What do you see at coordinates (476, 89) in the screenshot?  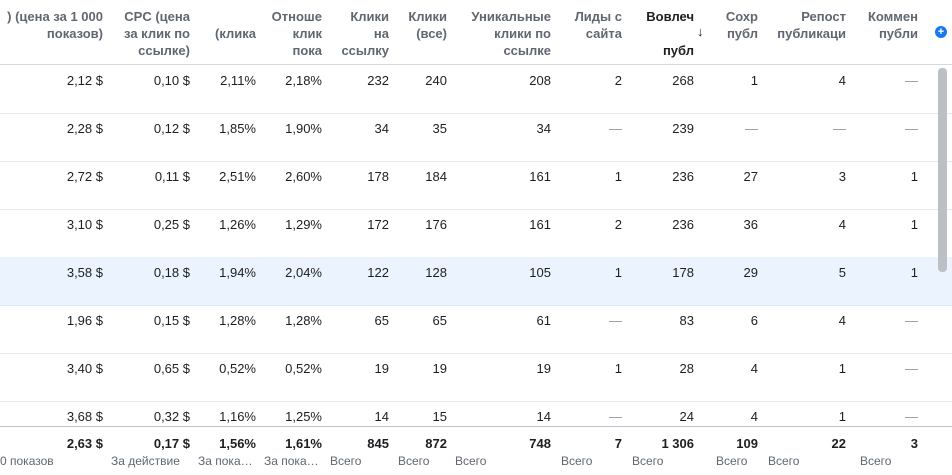 I see `table-row: 2,12 $ 0,10 $ 2,11% 2,18% 232 240 208 2 268 1 4 —` at bounding box center [476, 89].